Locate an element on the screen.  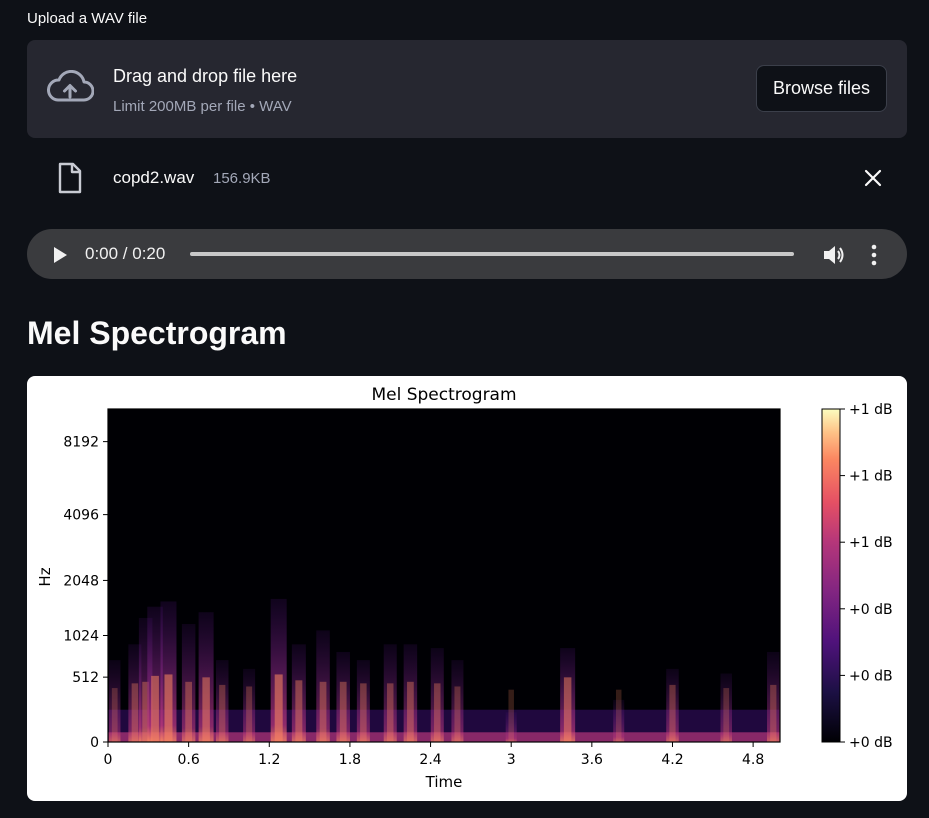
file-name: copd2.wav is located at coordinates (154, 177).